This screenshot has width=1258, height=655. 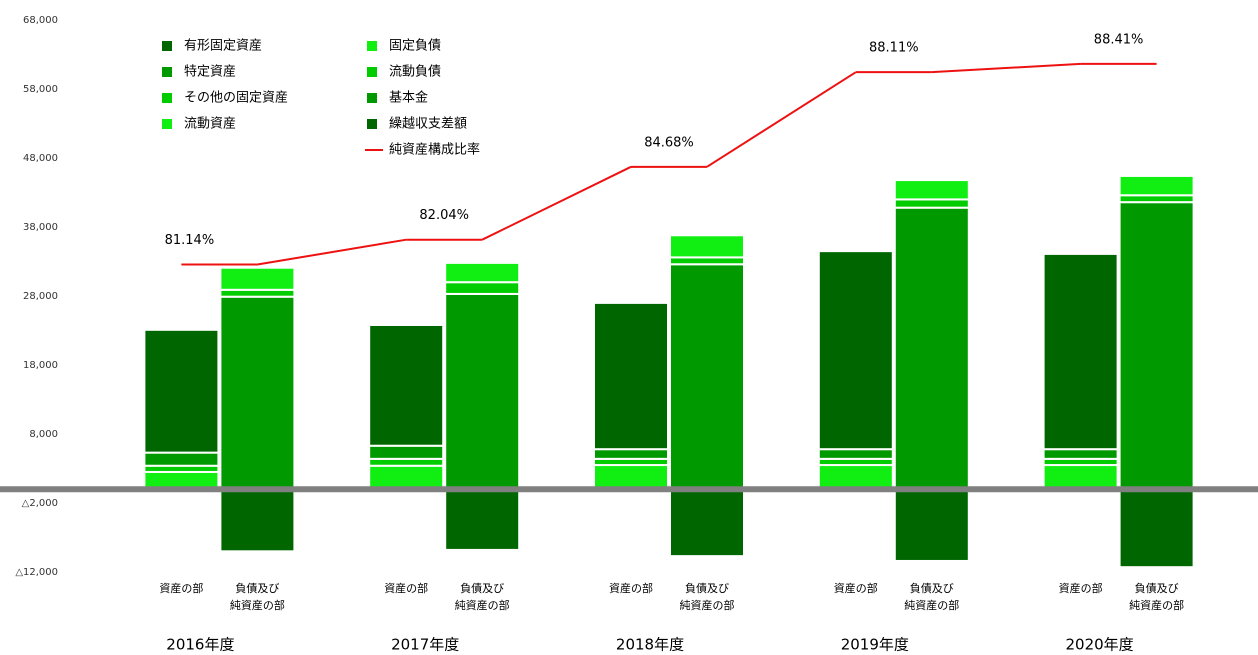 I want to click on data-label: 82.04%, so click(x=444, y=215).